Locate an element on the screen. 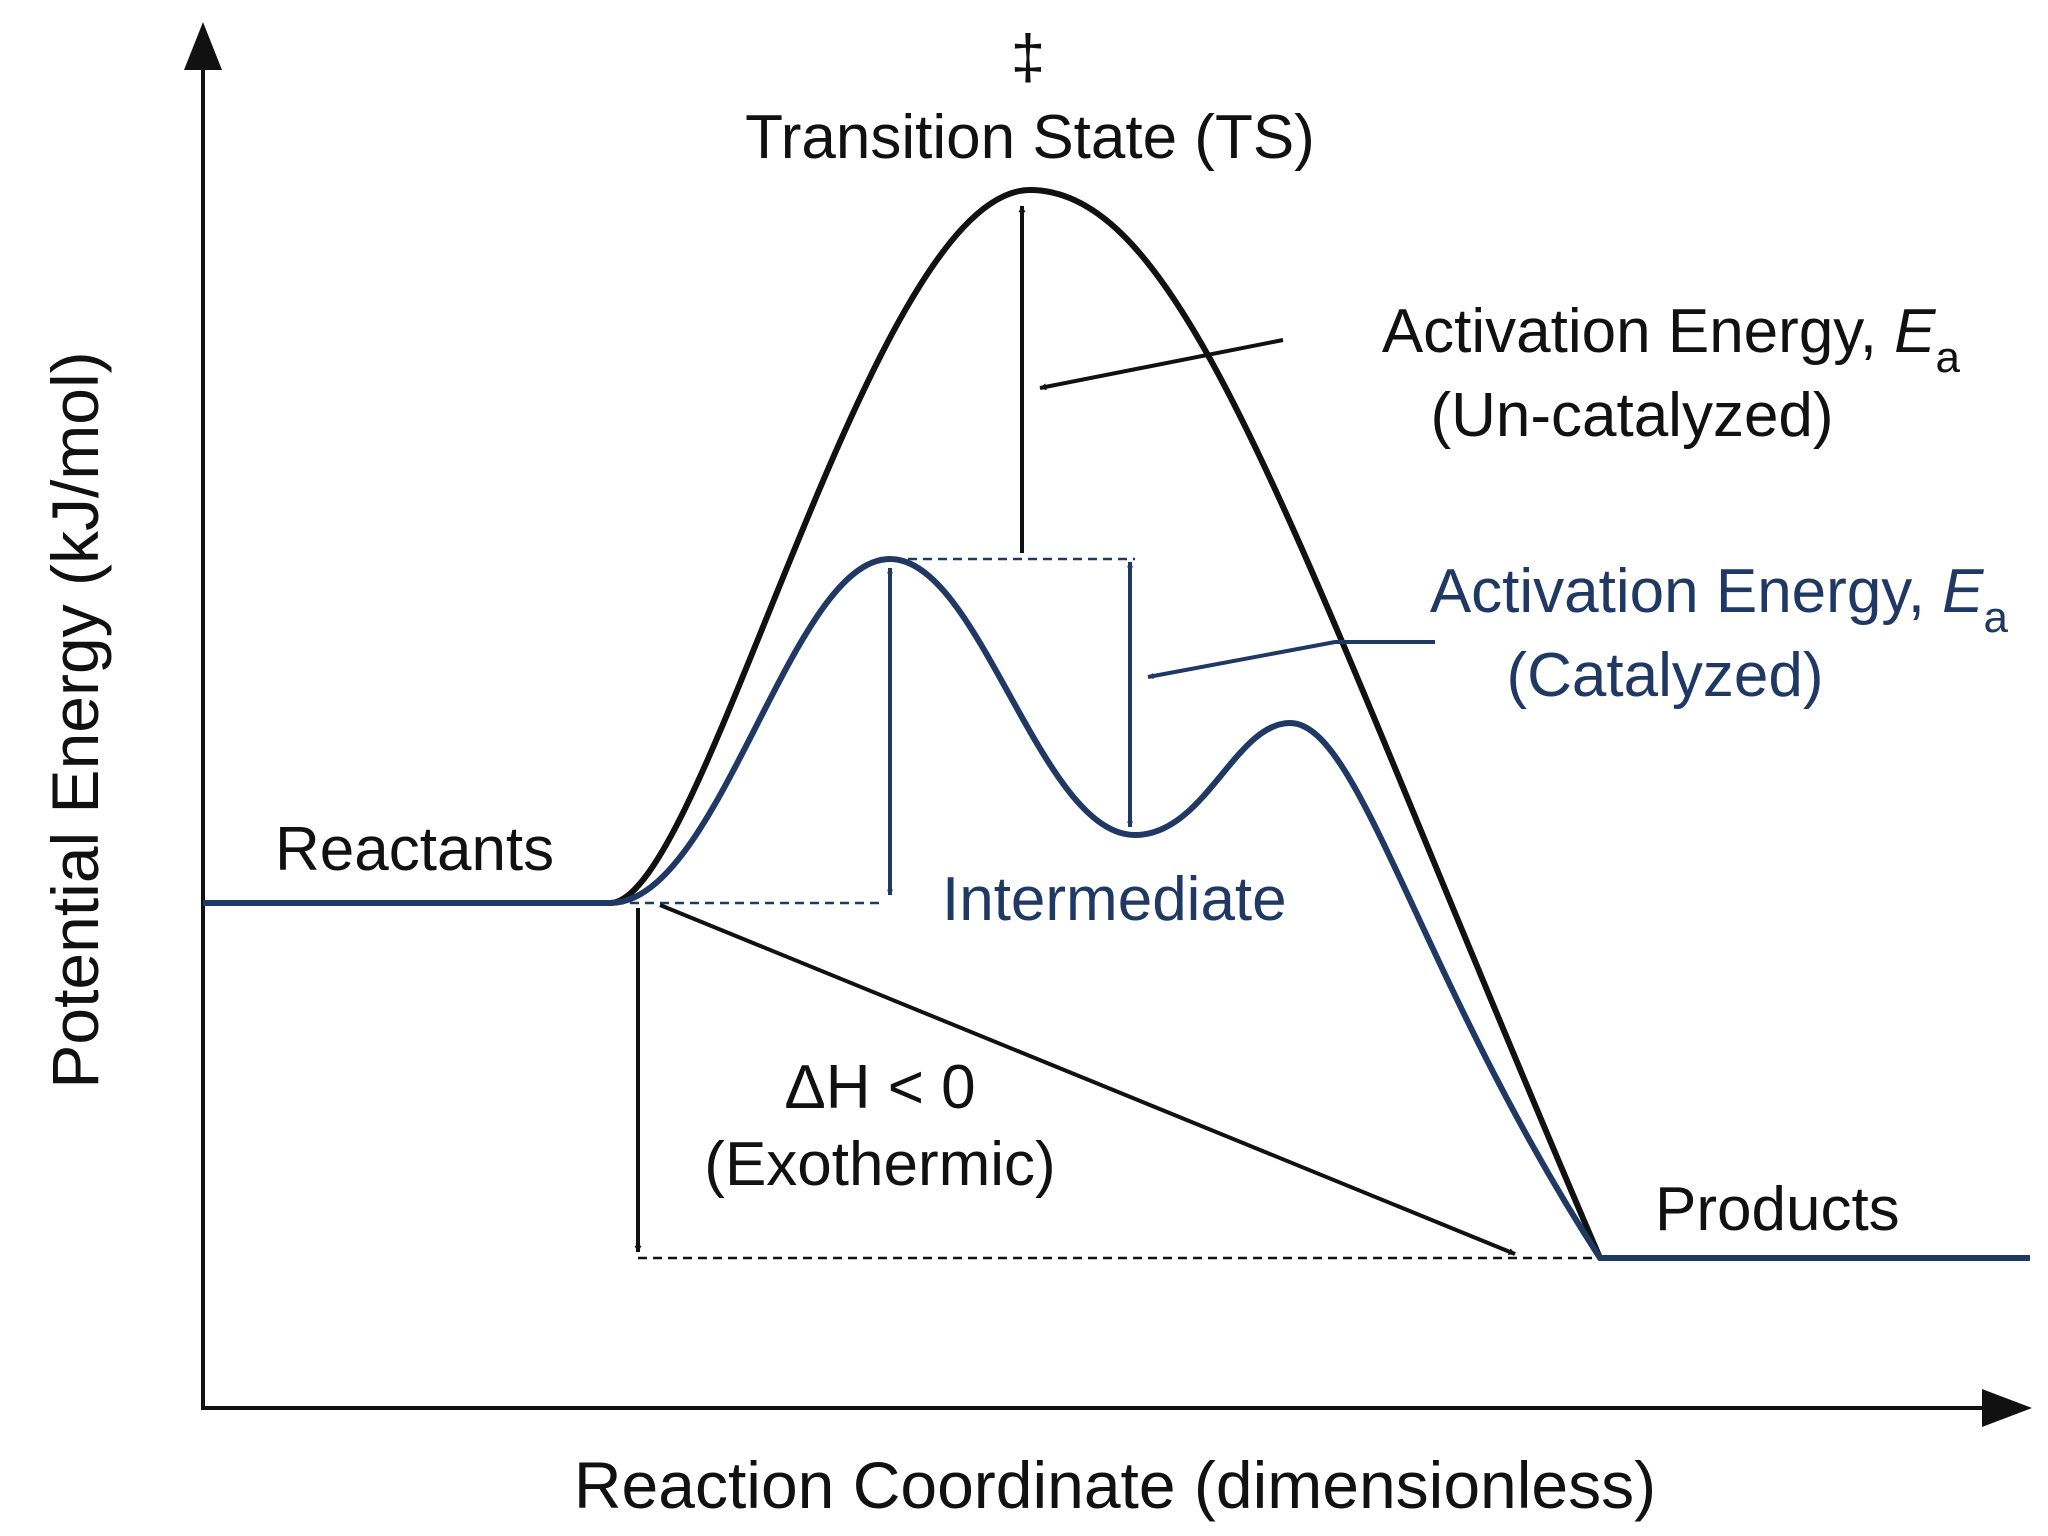 This screenshot has height=1536, width=2048. y-axis-label: Potential Energy (kJ/mol) is located at coordinates (75, 719).